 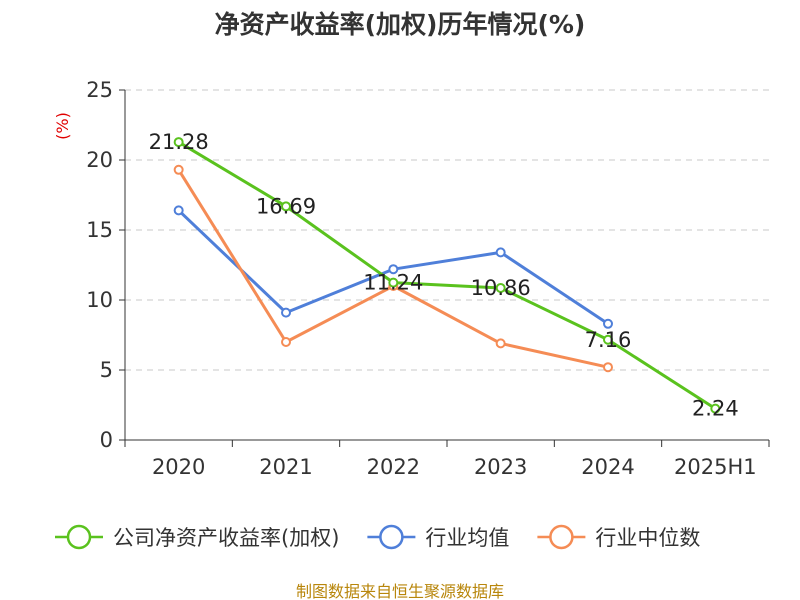 What do you see at coordinates (286, 312) in the screenshot?
I see `series-1-point-2021` at bounding box center [286, 312].